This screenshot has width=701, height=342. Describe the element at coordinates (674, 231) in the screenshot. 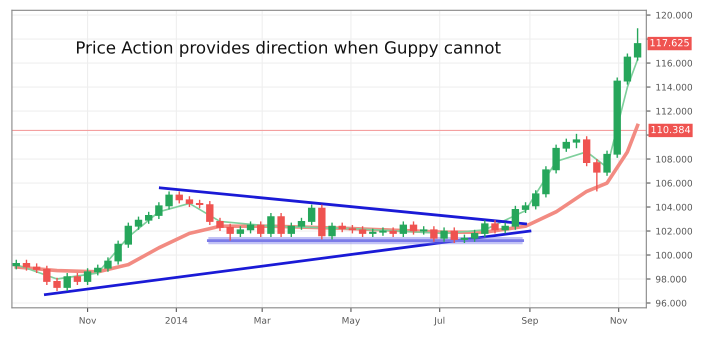

I see `y-tick-label: 102.000` at that location.